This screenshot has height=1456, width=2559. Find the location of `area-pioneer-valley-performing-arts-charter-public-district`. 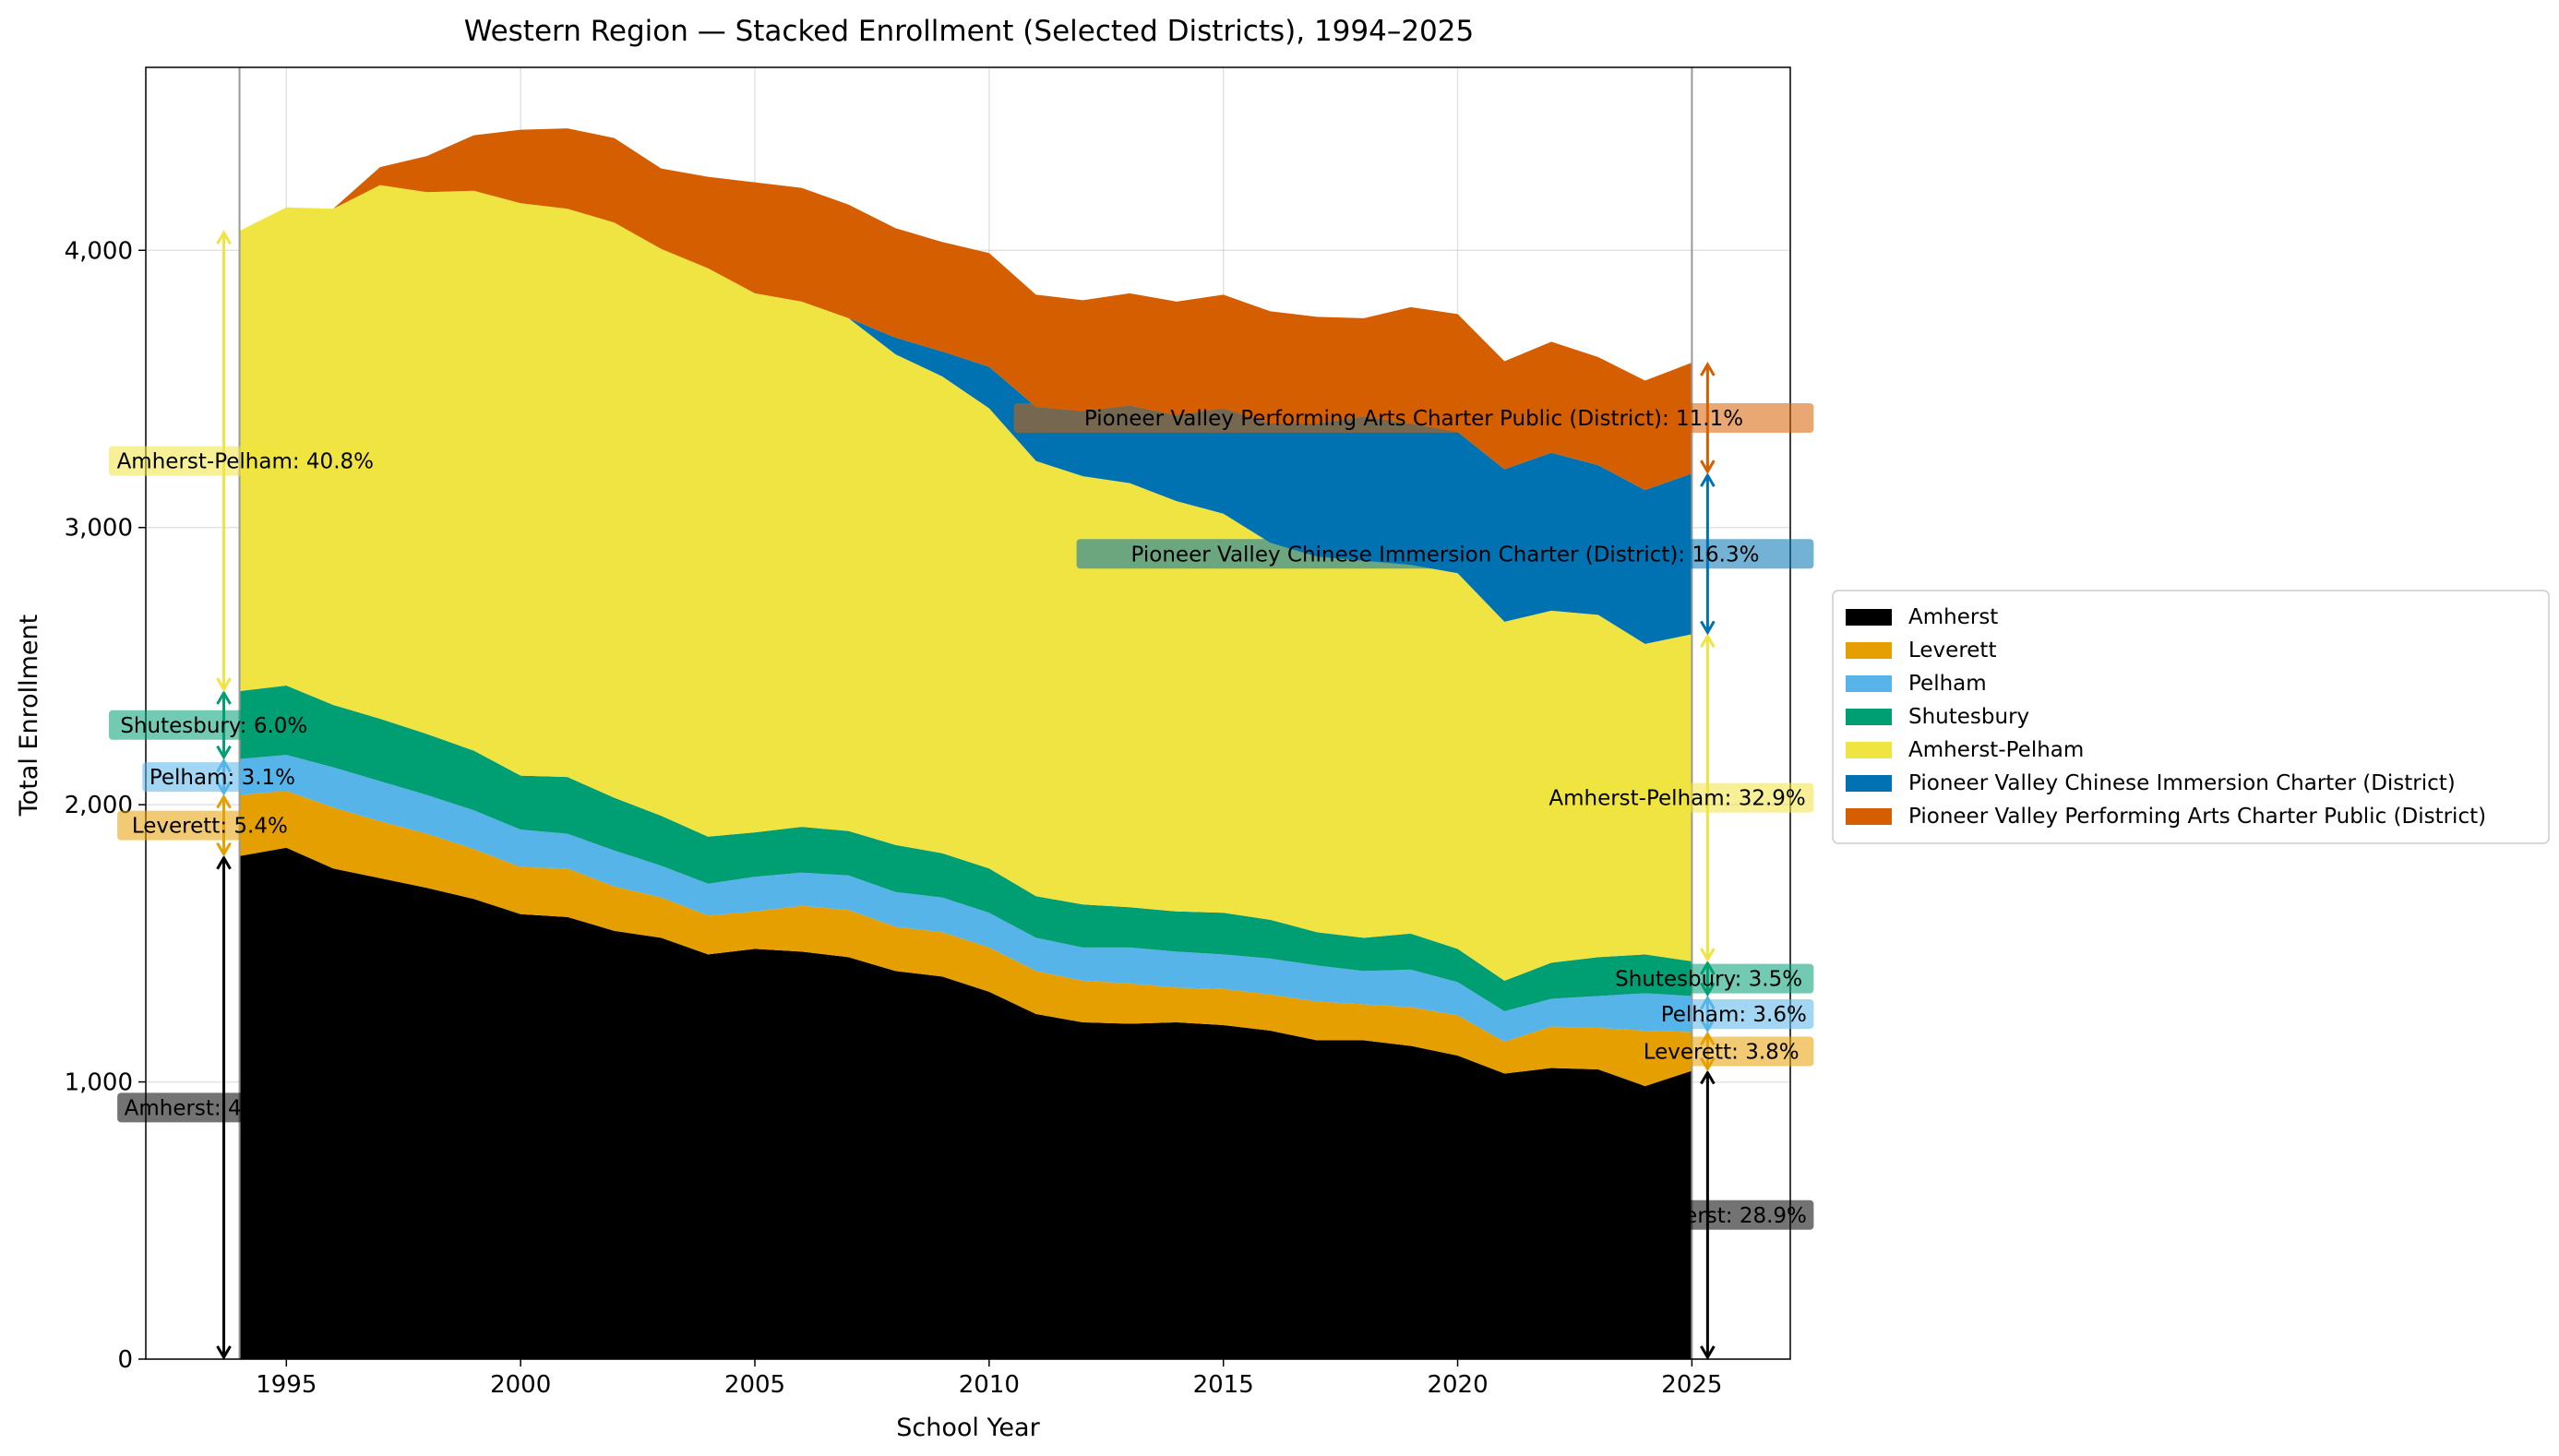

area-pioneer-valley-performing-arts-charter-public-district is located at coordinates (965, 309).